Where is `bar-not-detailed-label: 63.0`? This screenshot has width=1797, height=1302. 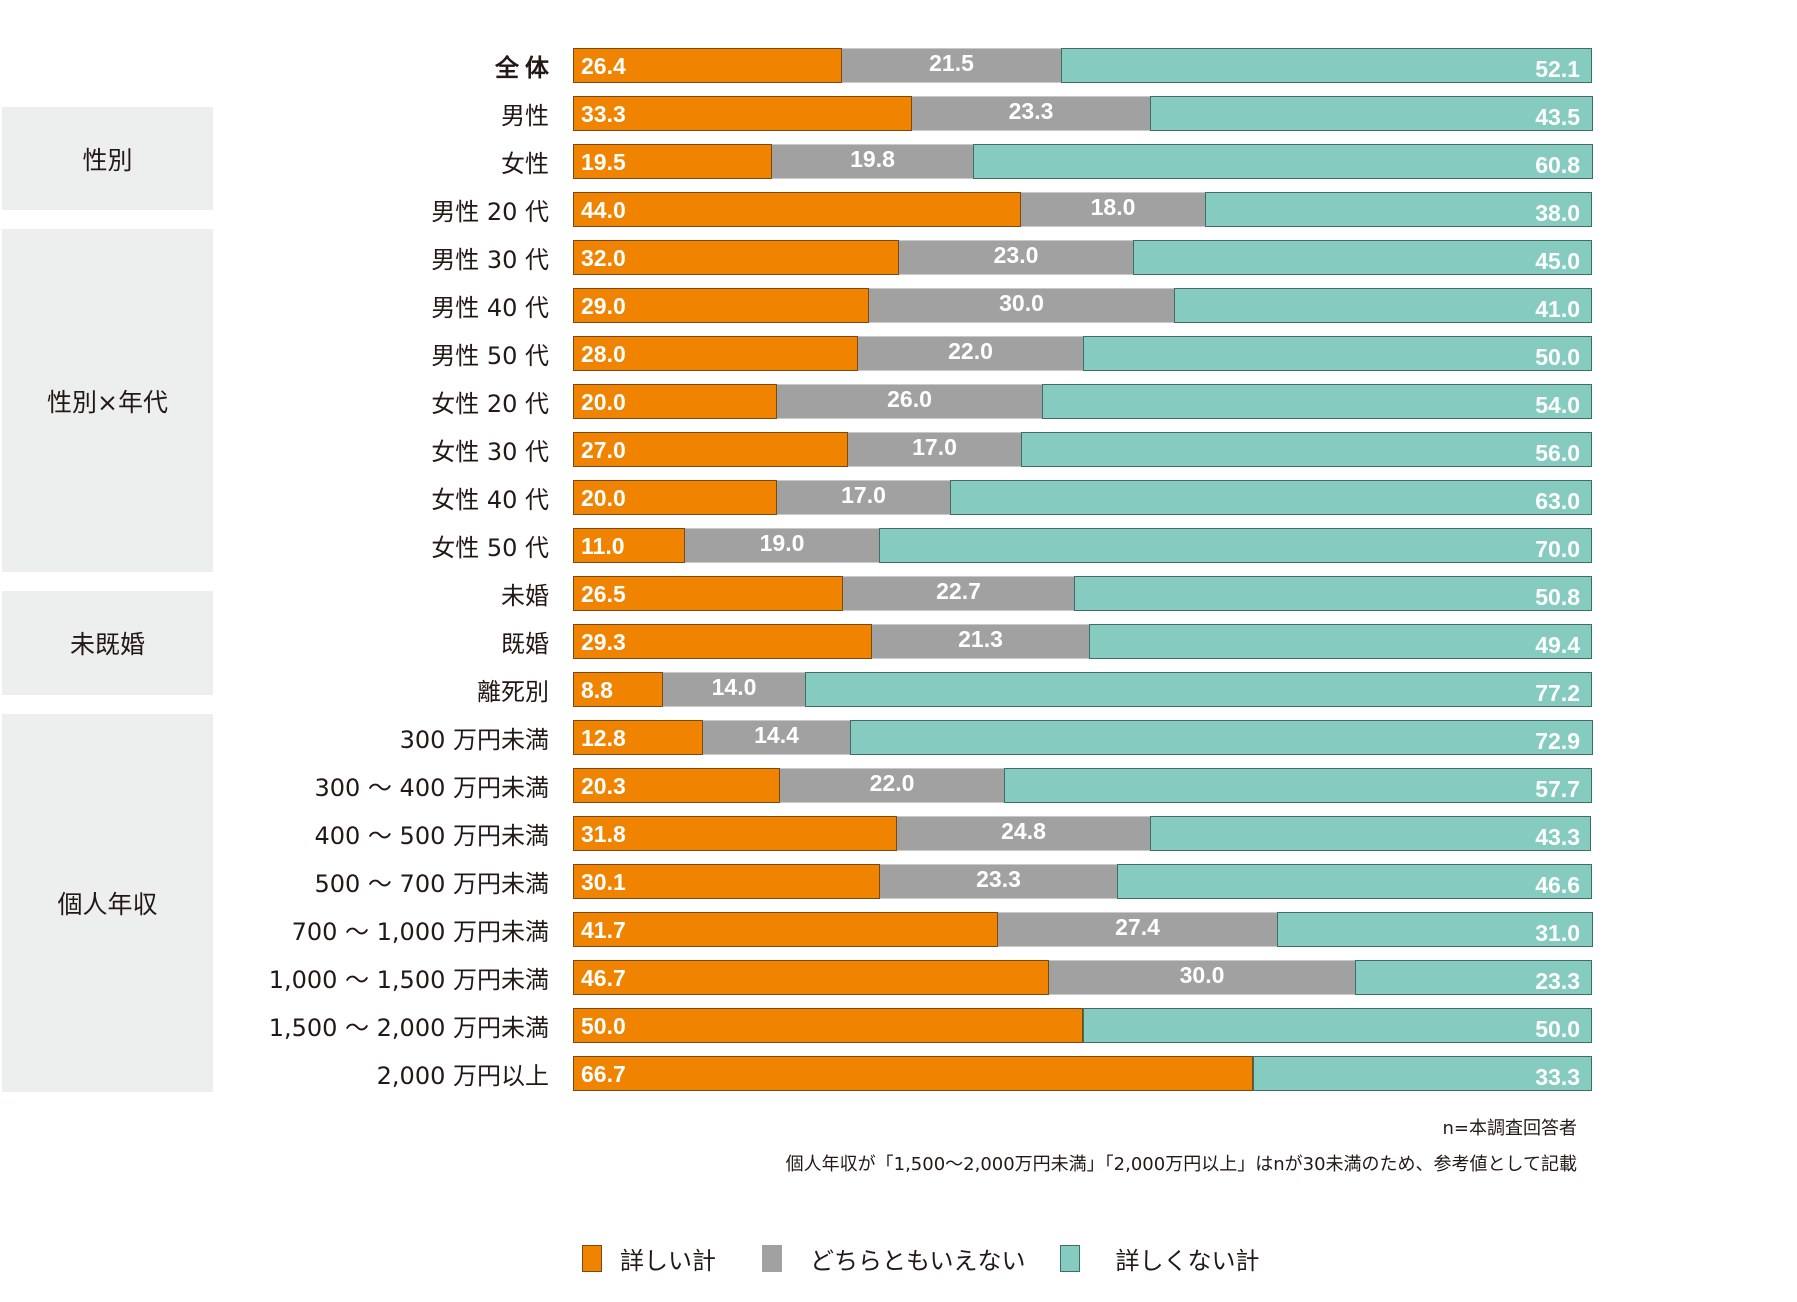 bar-not-detailed-label: 63.0 is located at coordinates (1557, 501).